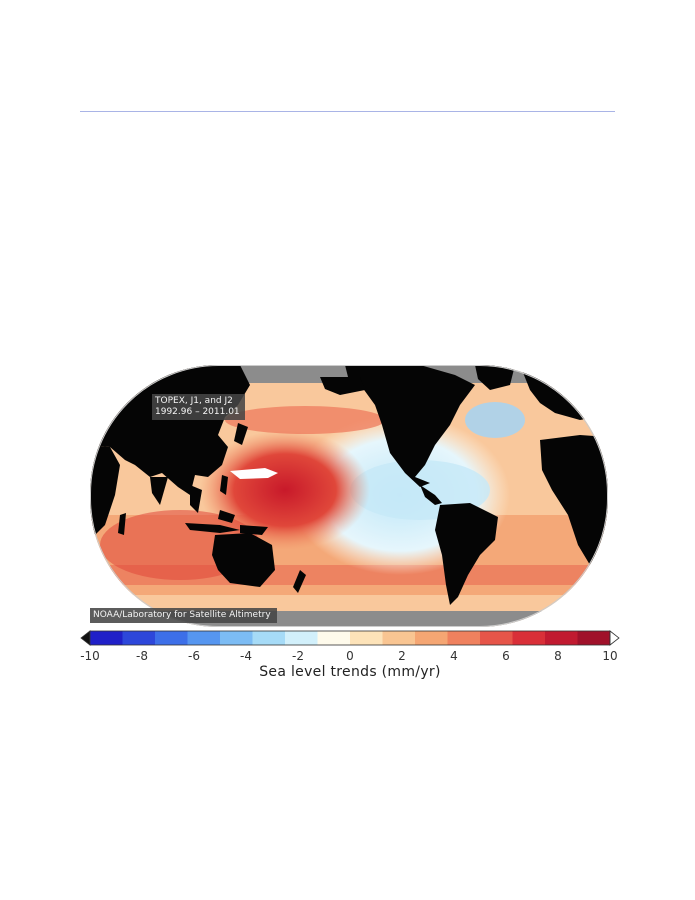  Describe the element at coordinates (402, 656) in the screenshot. I see `colorbar-tick-label: 2` at that location.